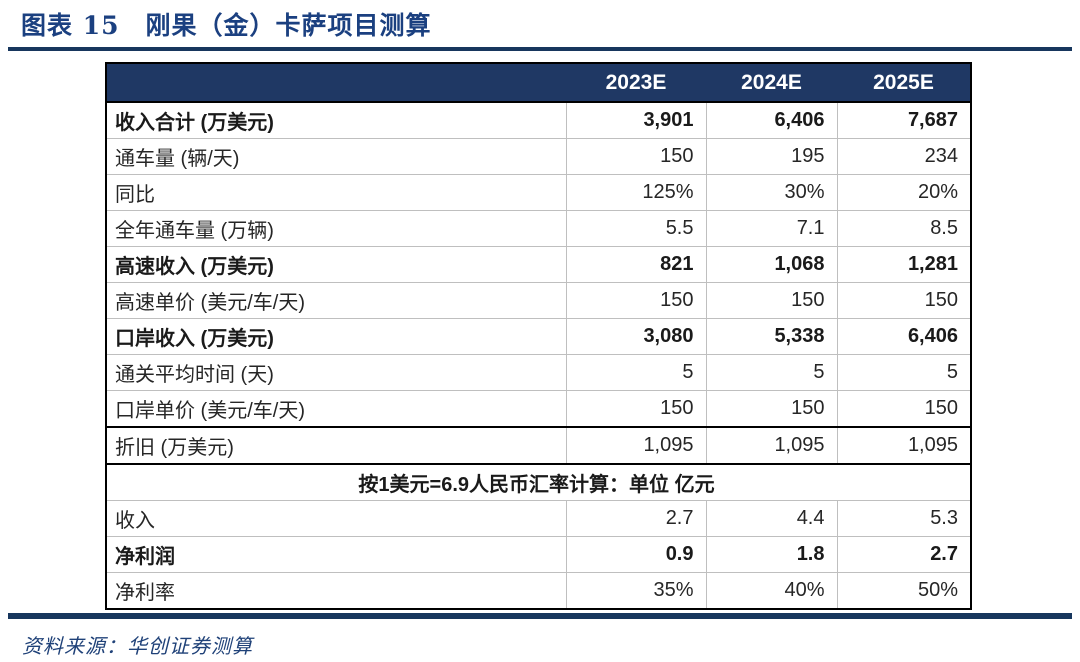 This screenshot has width=1080, height=662. I want to click on row-label-cell: 净利率, so click(336, 591).